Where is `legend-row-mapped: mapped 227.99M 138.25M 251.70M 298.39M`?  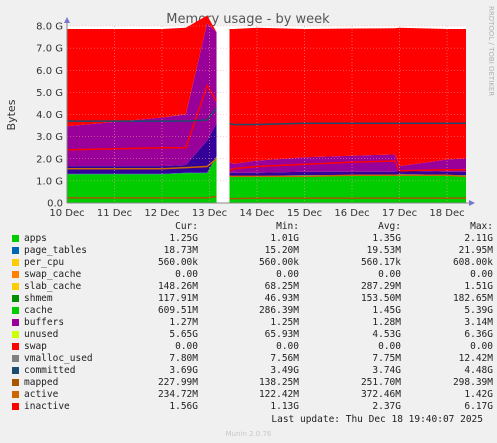
legend-row-mapped: mapped 227.99M 138.25M 251.70M 298.39M is located at coordinates (252, 383).